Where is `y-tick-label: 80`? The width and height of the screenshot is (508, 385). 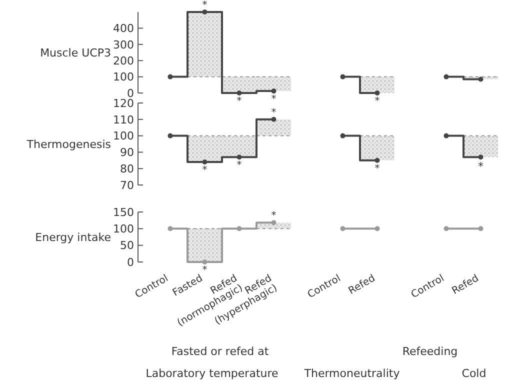 y-tick-label: 80 is located at coordinates (127, 169).